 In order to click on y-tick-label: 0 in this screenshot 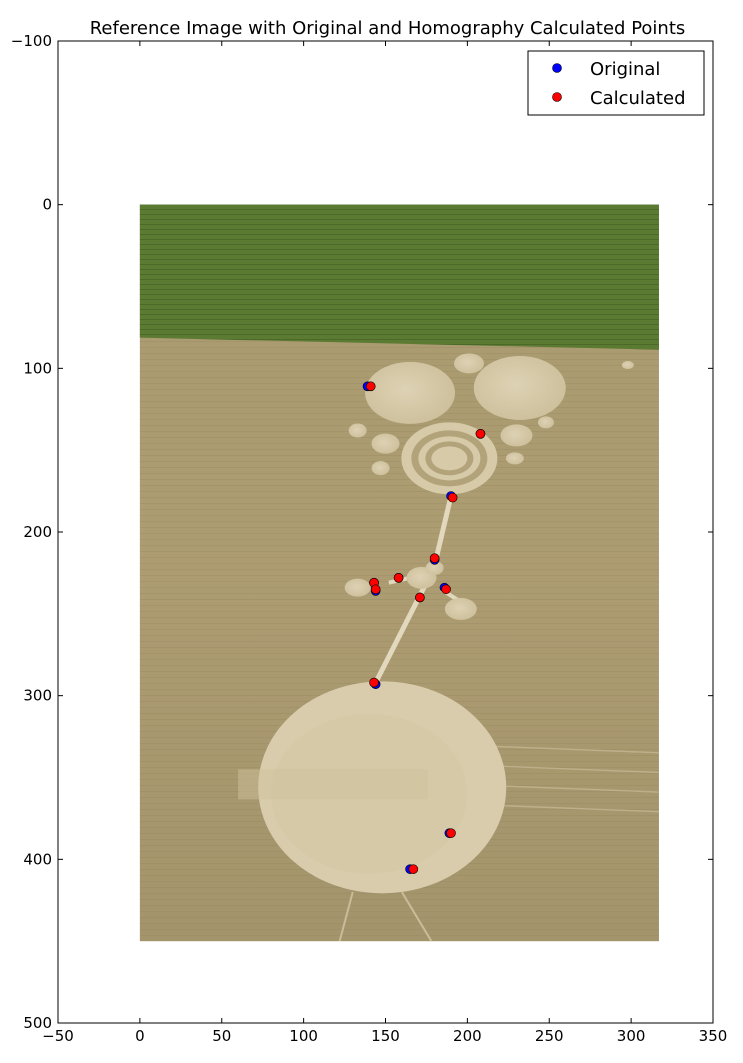, I will do `click(47, 205)`.